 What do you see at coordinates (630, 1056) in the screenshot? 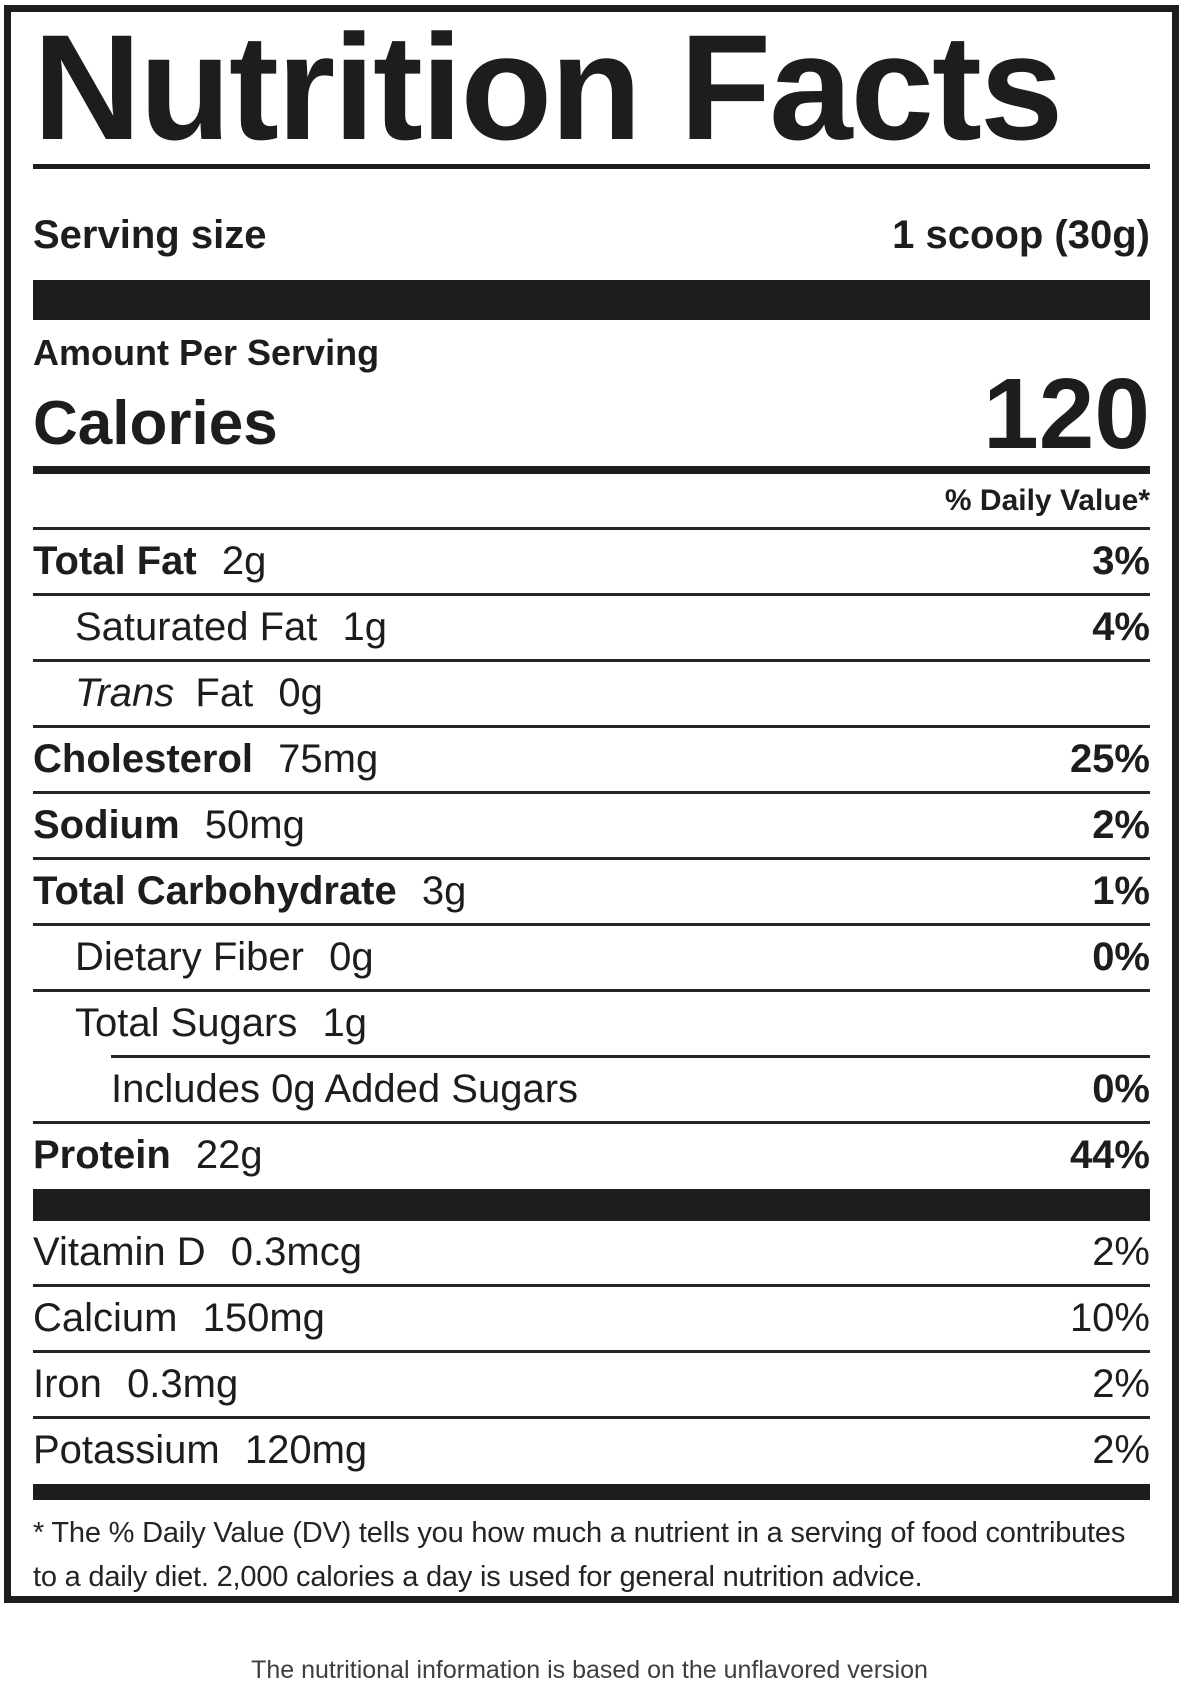
I see `added-sugars-indented-rule` at bounding box center [630, 1056].